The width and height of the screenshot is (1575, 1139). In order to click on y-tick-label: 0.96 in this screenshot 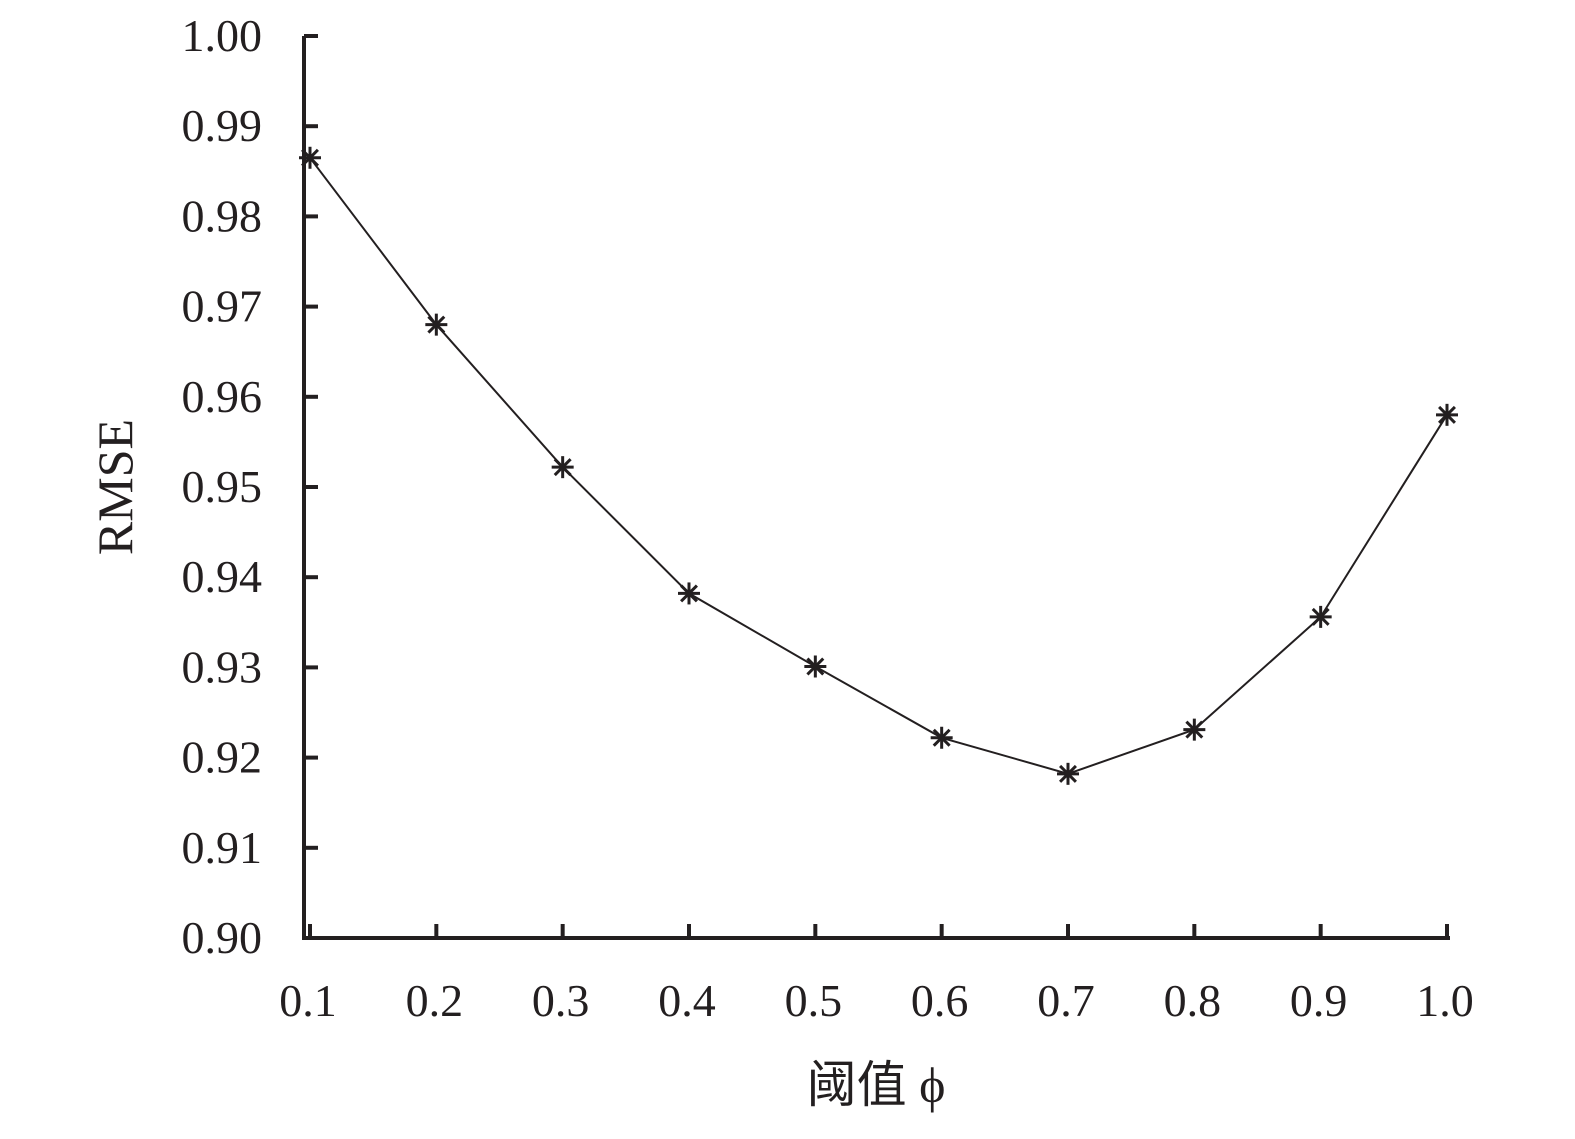, I will do `click(222, 396)`.